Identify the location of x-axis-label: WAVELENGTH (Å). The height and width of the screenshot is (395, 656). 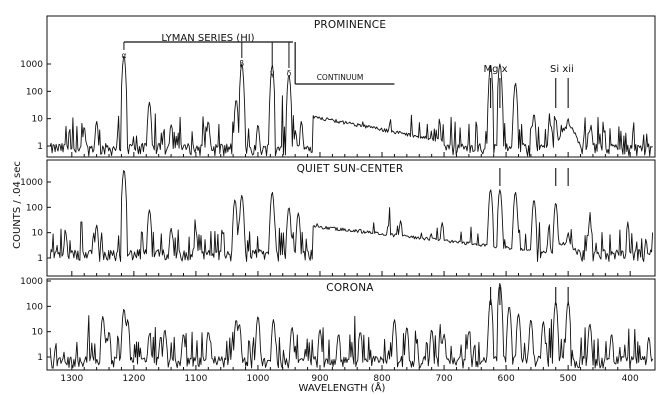
(342, 387).